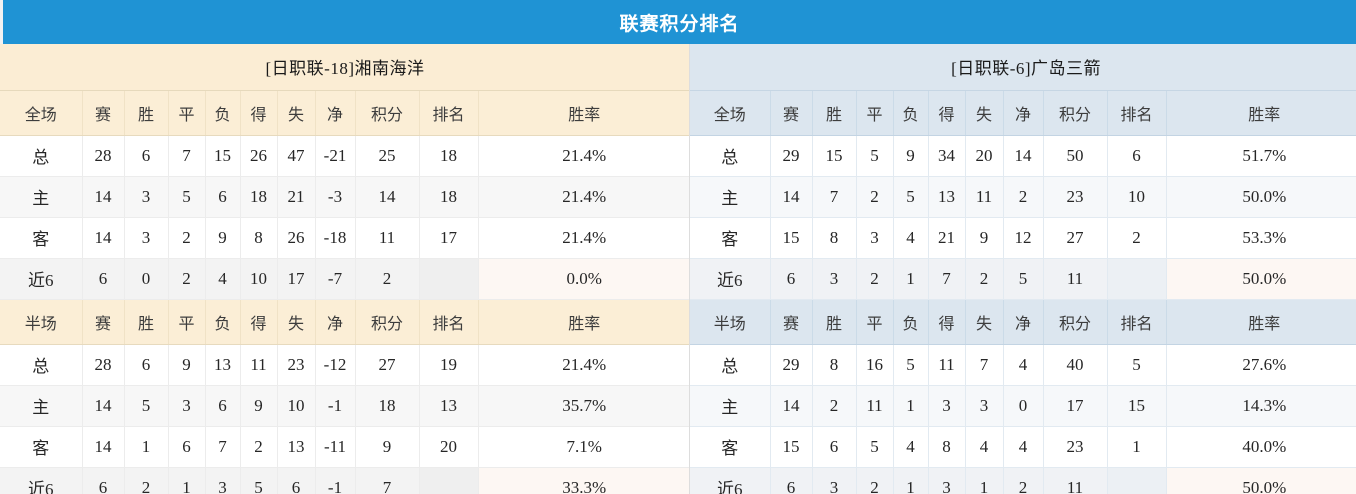 The width and height of the screenshot is (1356, 494). Describe the element at coordinates (41, 322) in the screenshot. I see `column-header-0: 半场` at that location.